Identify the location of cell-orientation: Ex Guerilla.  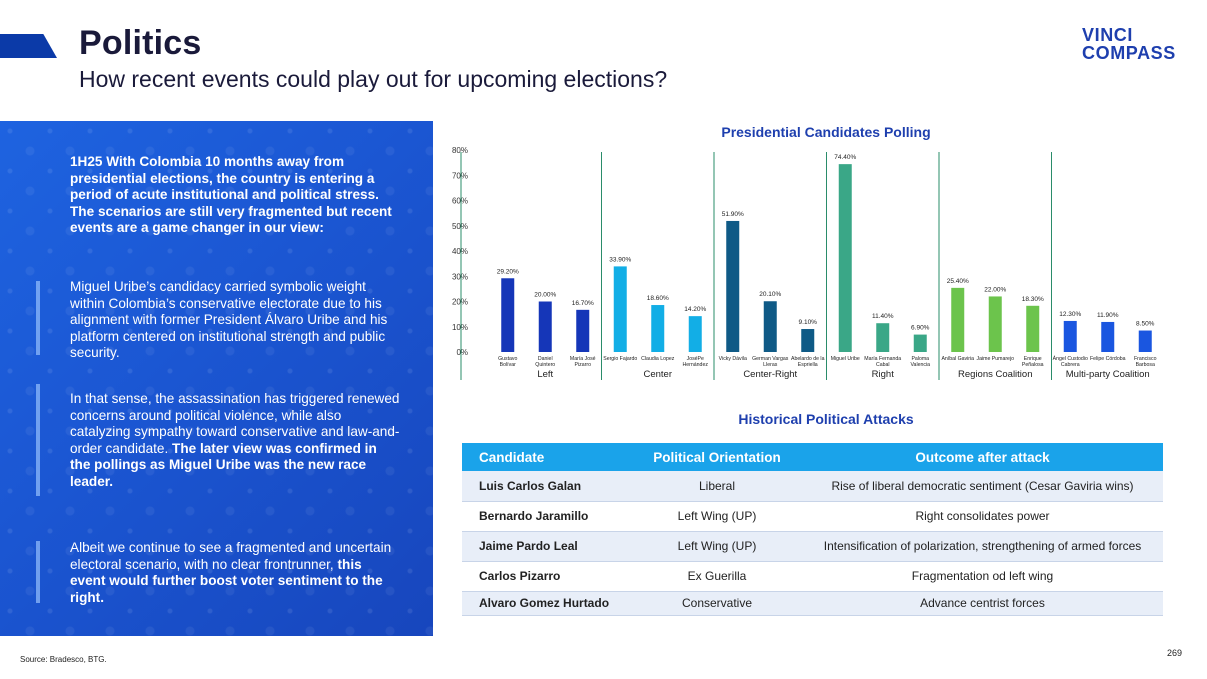
(717, 576).